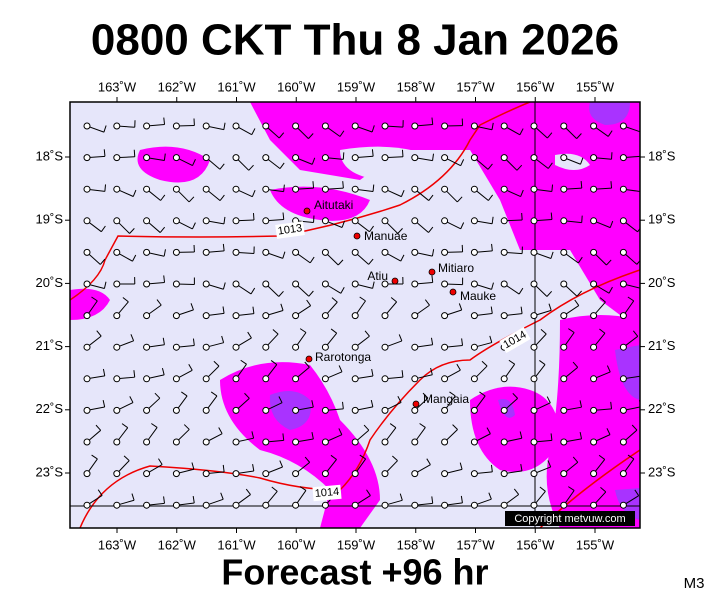 Image resolution: width=711 pixels, height=600 pixels. What do you see at coordinates (356, 544) in the screenshot?
I see `longitude-label: 159˚W` at bounding box center [356, 544].